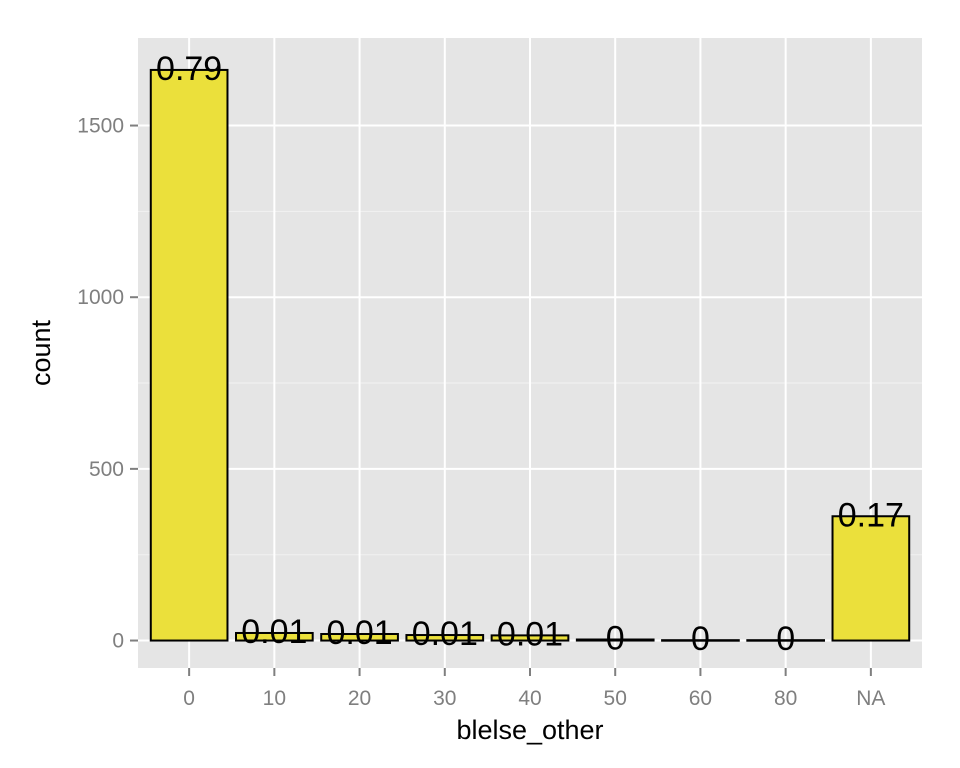  What do you see at coordinates (274, 698) in the screenshot?
I see `x-tick-label: 10` at bounding box center [274, 698].